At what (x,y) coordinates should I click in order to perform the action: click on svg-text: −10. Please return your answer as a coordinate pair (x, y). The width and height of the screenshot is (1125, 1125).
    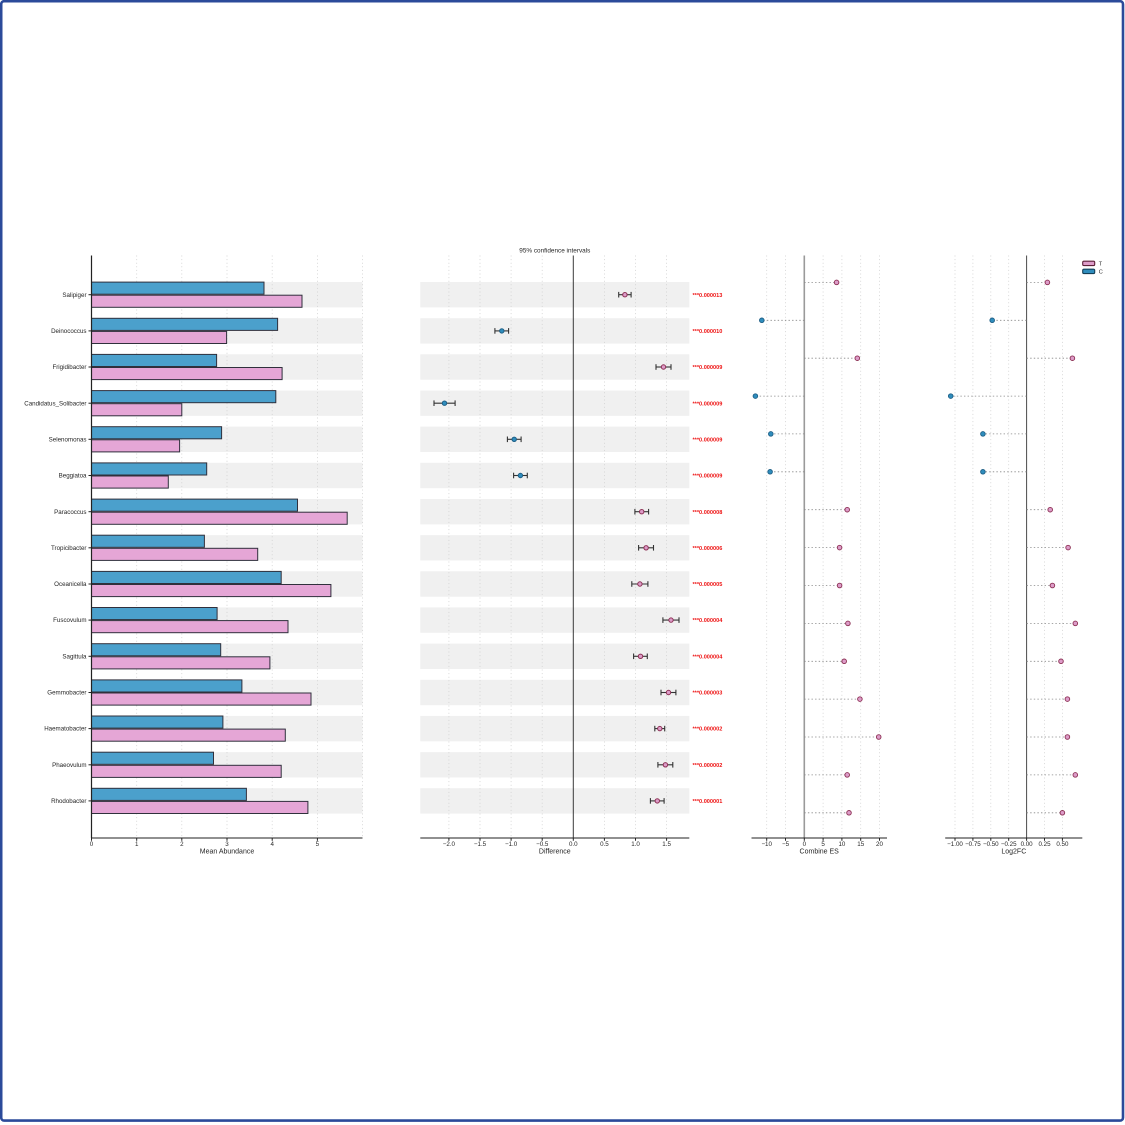
    Looking at the image, I should click on (766, 844).